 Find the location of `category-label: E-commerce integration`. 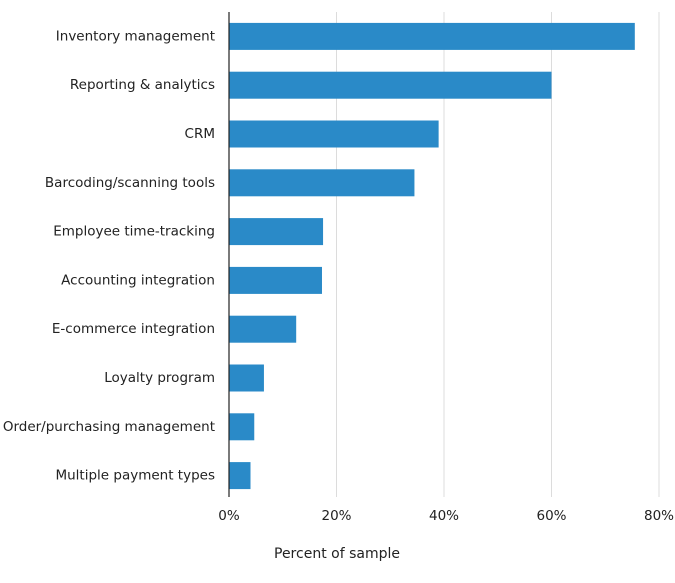

category-label: E-commerce integration is located at coordinates (133, 329).